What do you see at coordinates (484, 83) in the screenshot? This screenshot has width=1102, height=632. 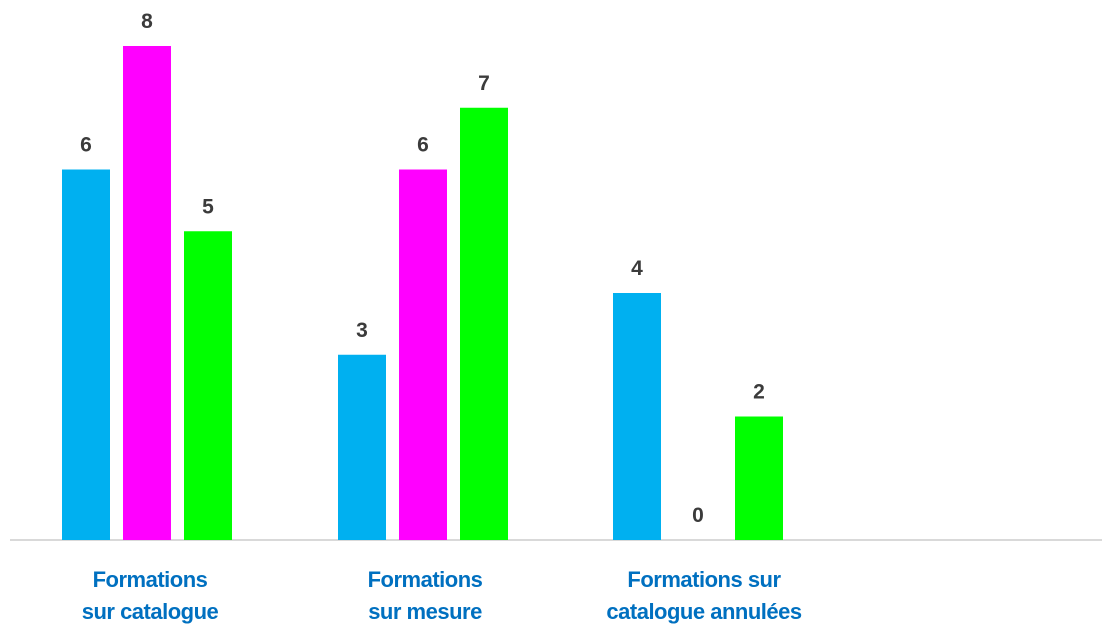 I see `data-label-series3-cat2: 7` at bounding box center [484, 83].